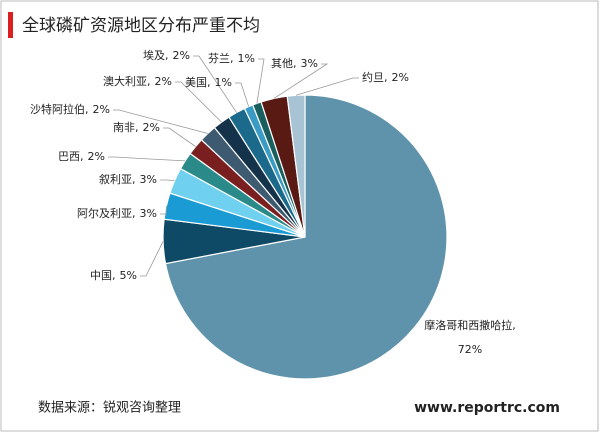  What do you see at coordinates (282, 63) in the screenshot?
I see `label-category: 其他` at bounding box center [282, 63].